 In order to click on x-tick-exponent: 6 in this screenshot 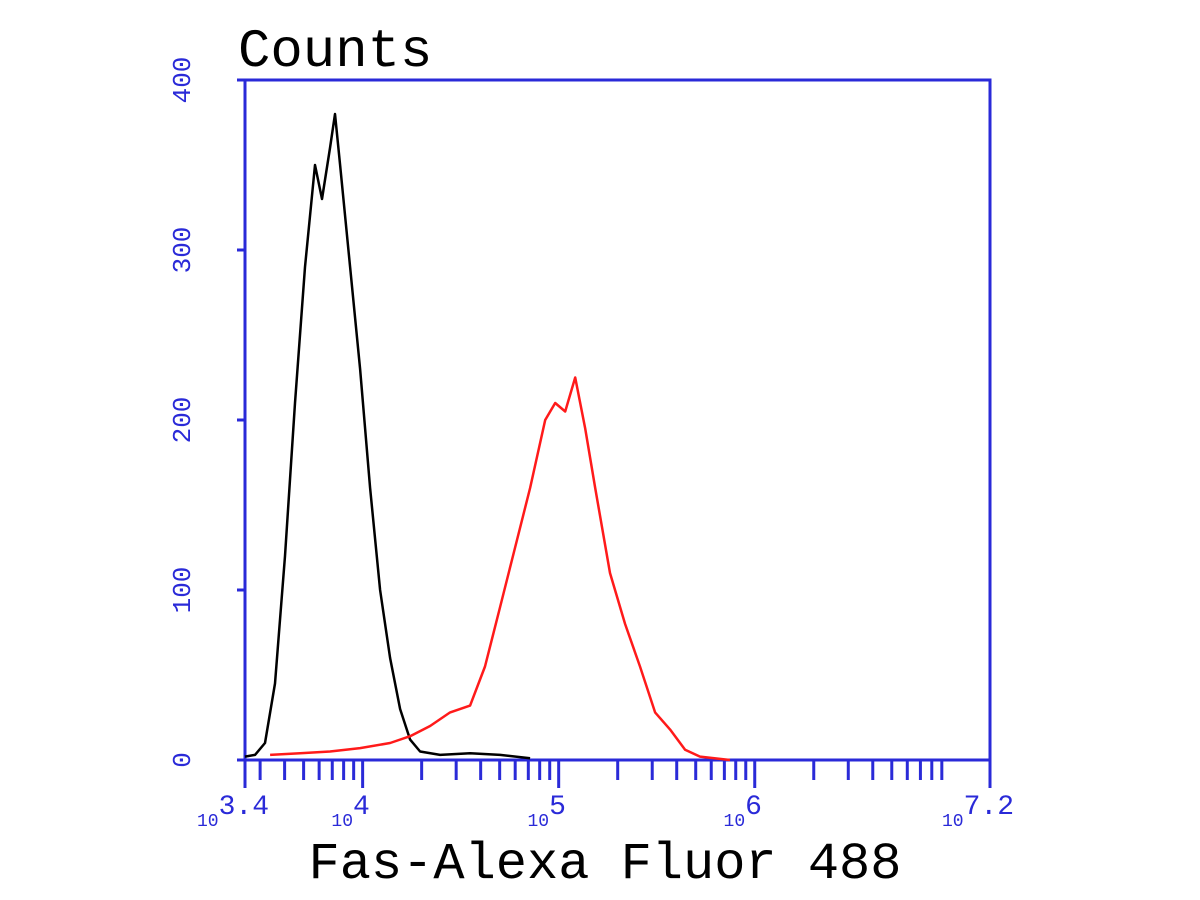, I will do `click(753, 807)`.